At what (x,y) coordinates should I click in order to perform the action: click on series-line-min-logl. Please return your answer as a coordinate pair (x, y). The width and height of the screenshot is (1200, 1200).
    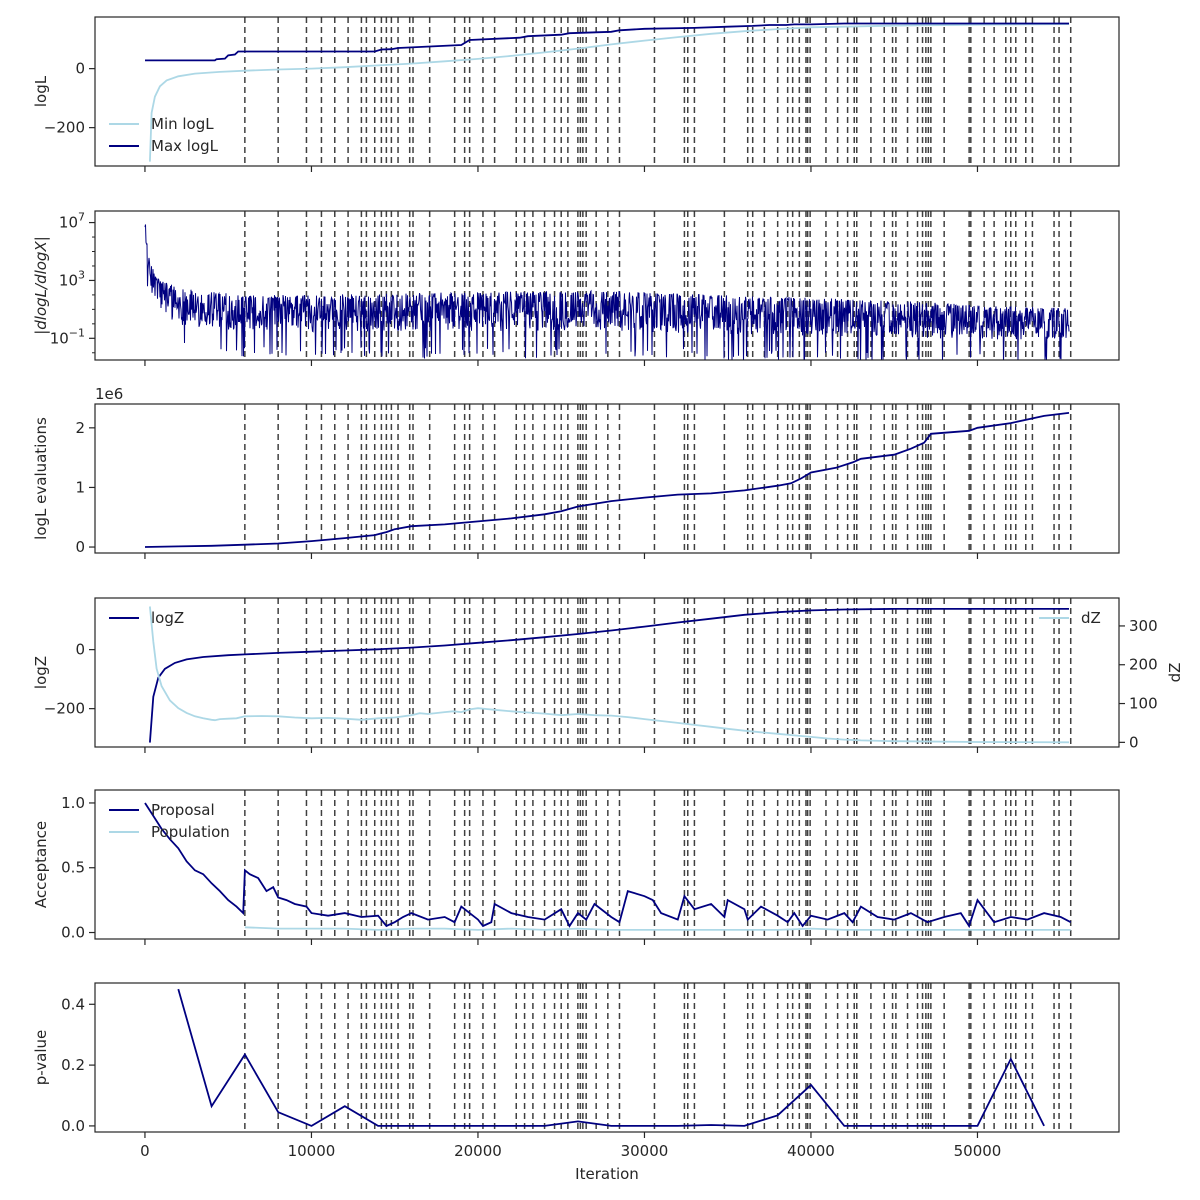
    Looking at the image, I should click on (609, 92).